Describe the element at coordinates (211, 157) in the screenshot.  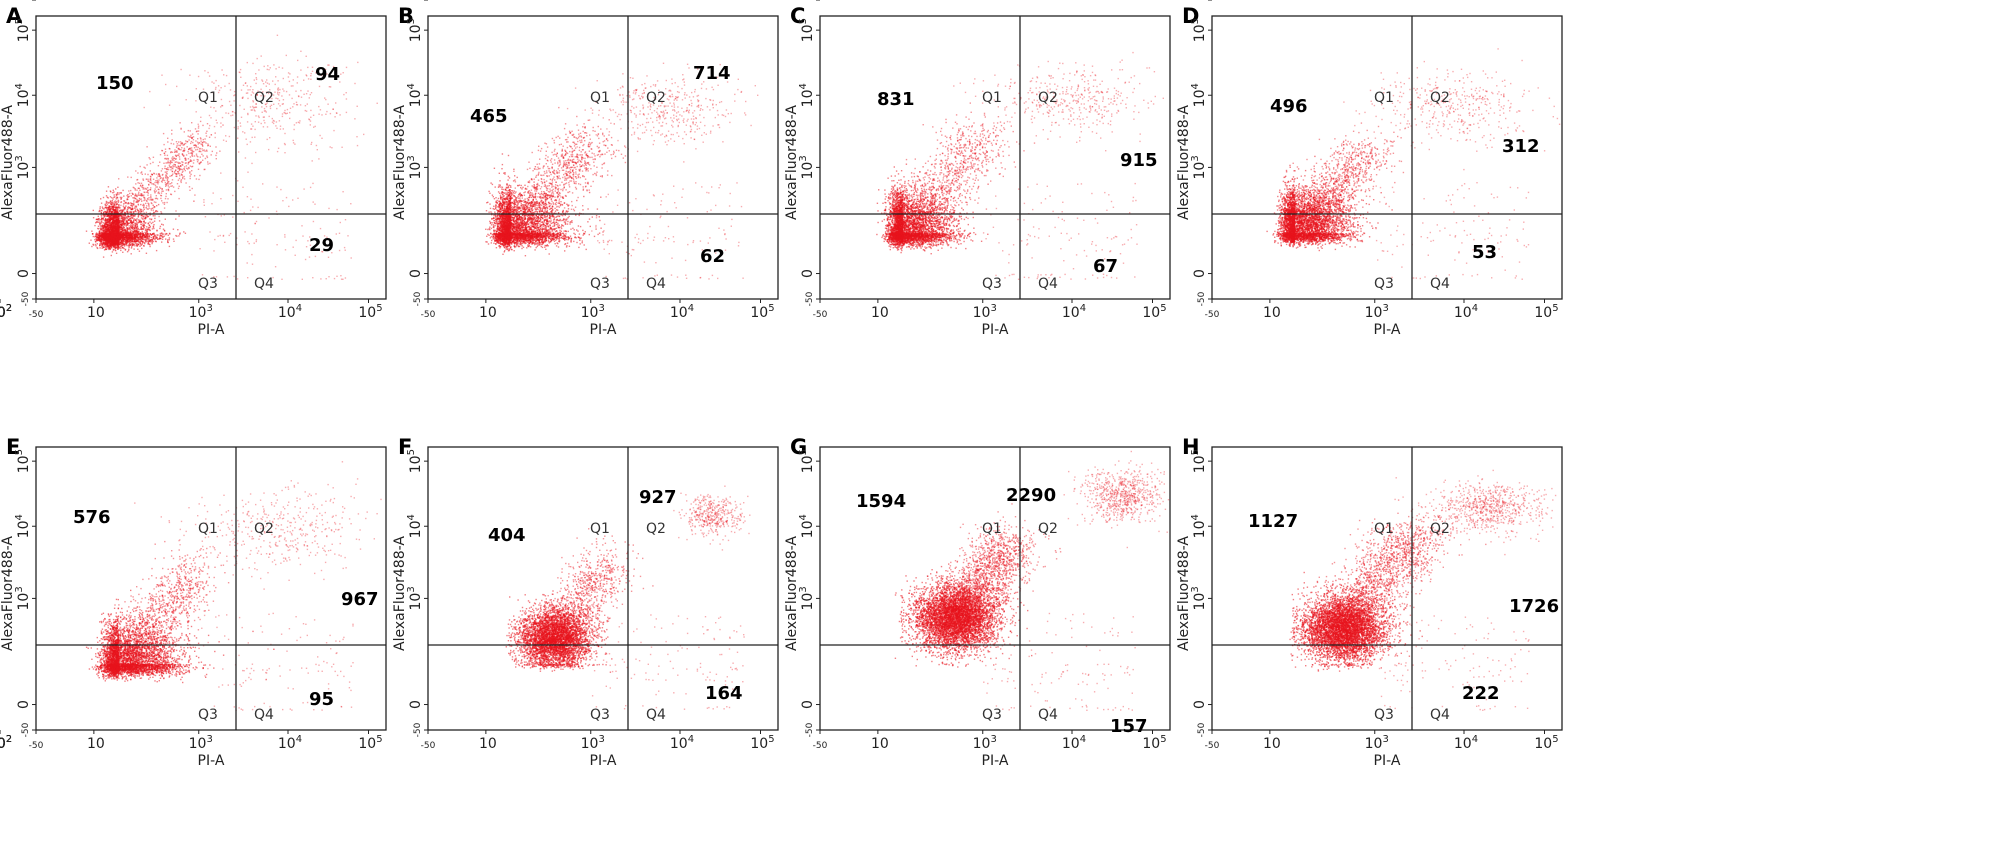
I see `plot-frame` at that location.